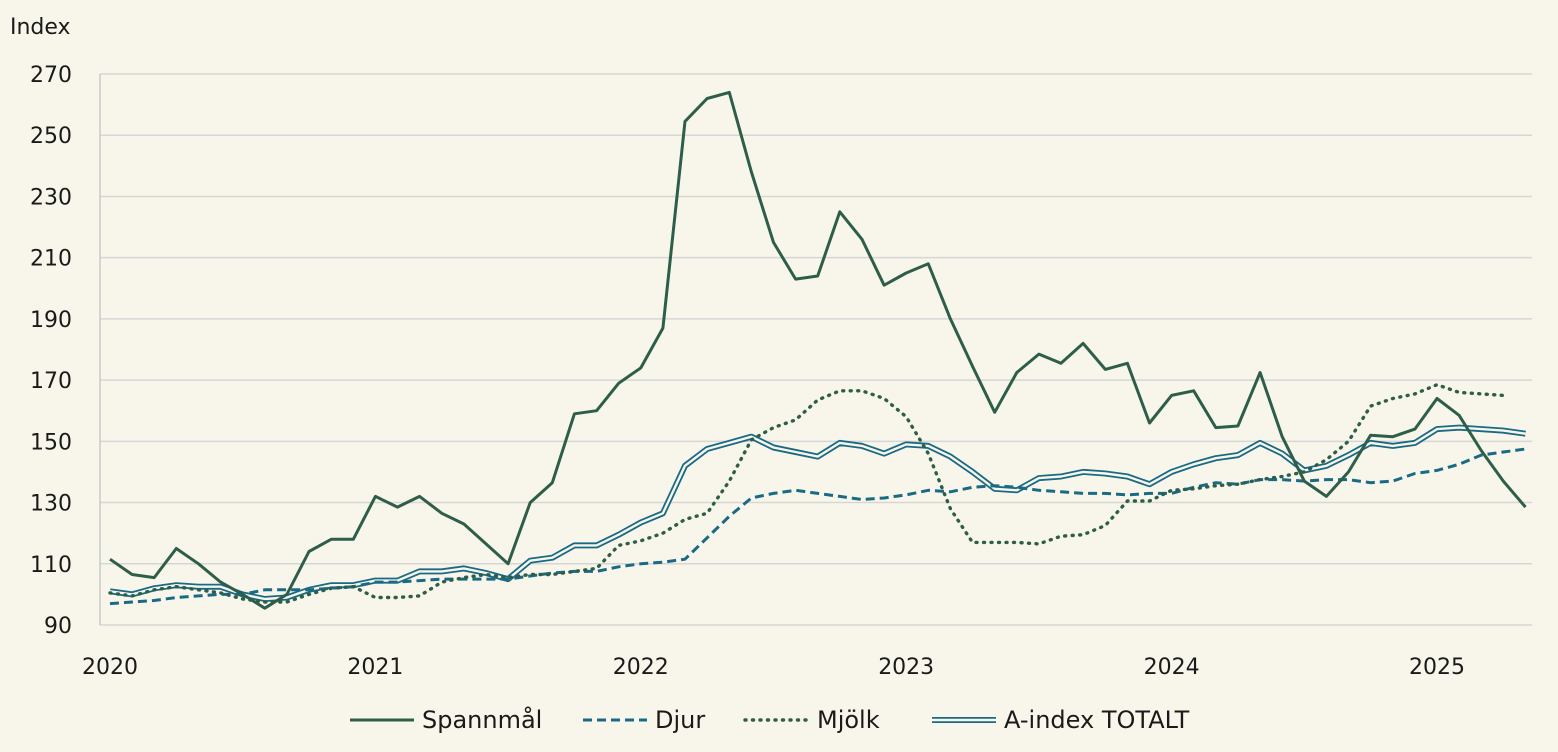  What do you see at coordinates (110, 667) in the screenshot?
I see `x-tick-label-2020: 2020` at bounding box center [110, 667].